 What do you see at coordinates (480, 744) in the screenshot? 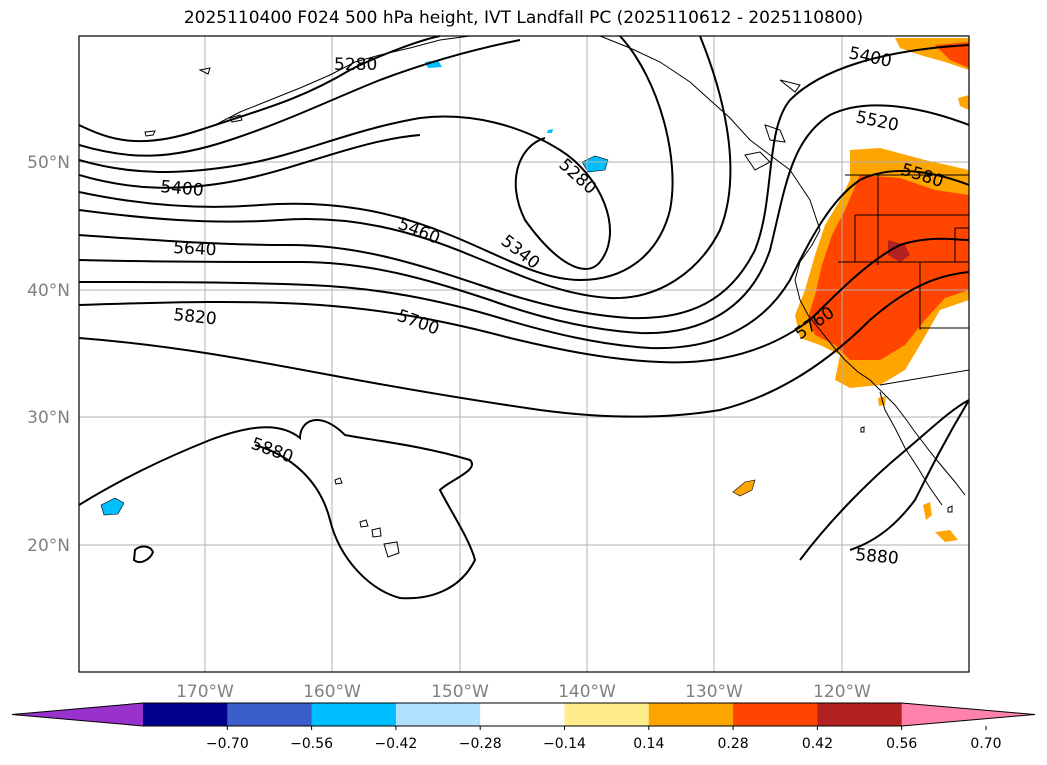
I see `colorbar-tick-label: −0.28` at bounding box center [480, 744].